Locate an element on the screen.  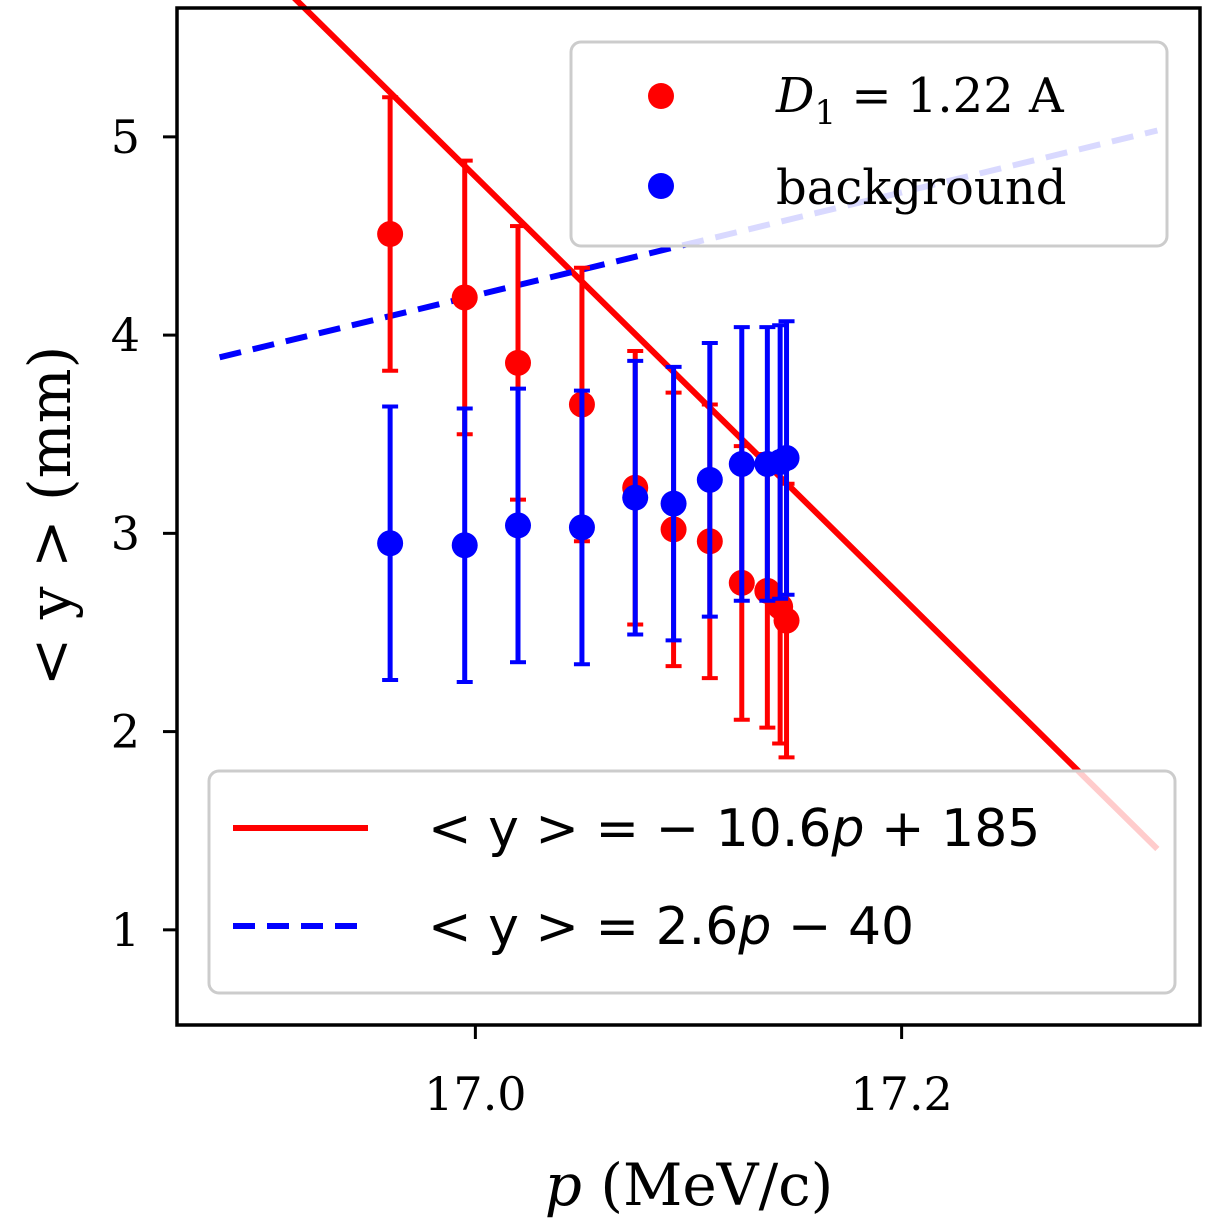
x-axis-title: p (MeV/c) is located at coordinates (689, 1185).